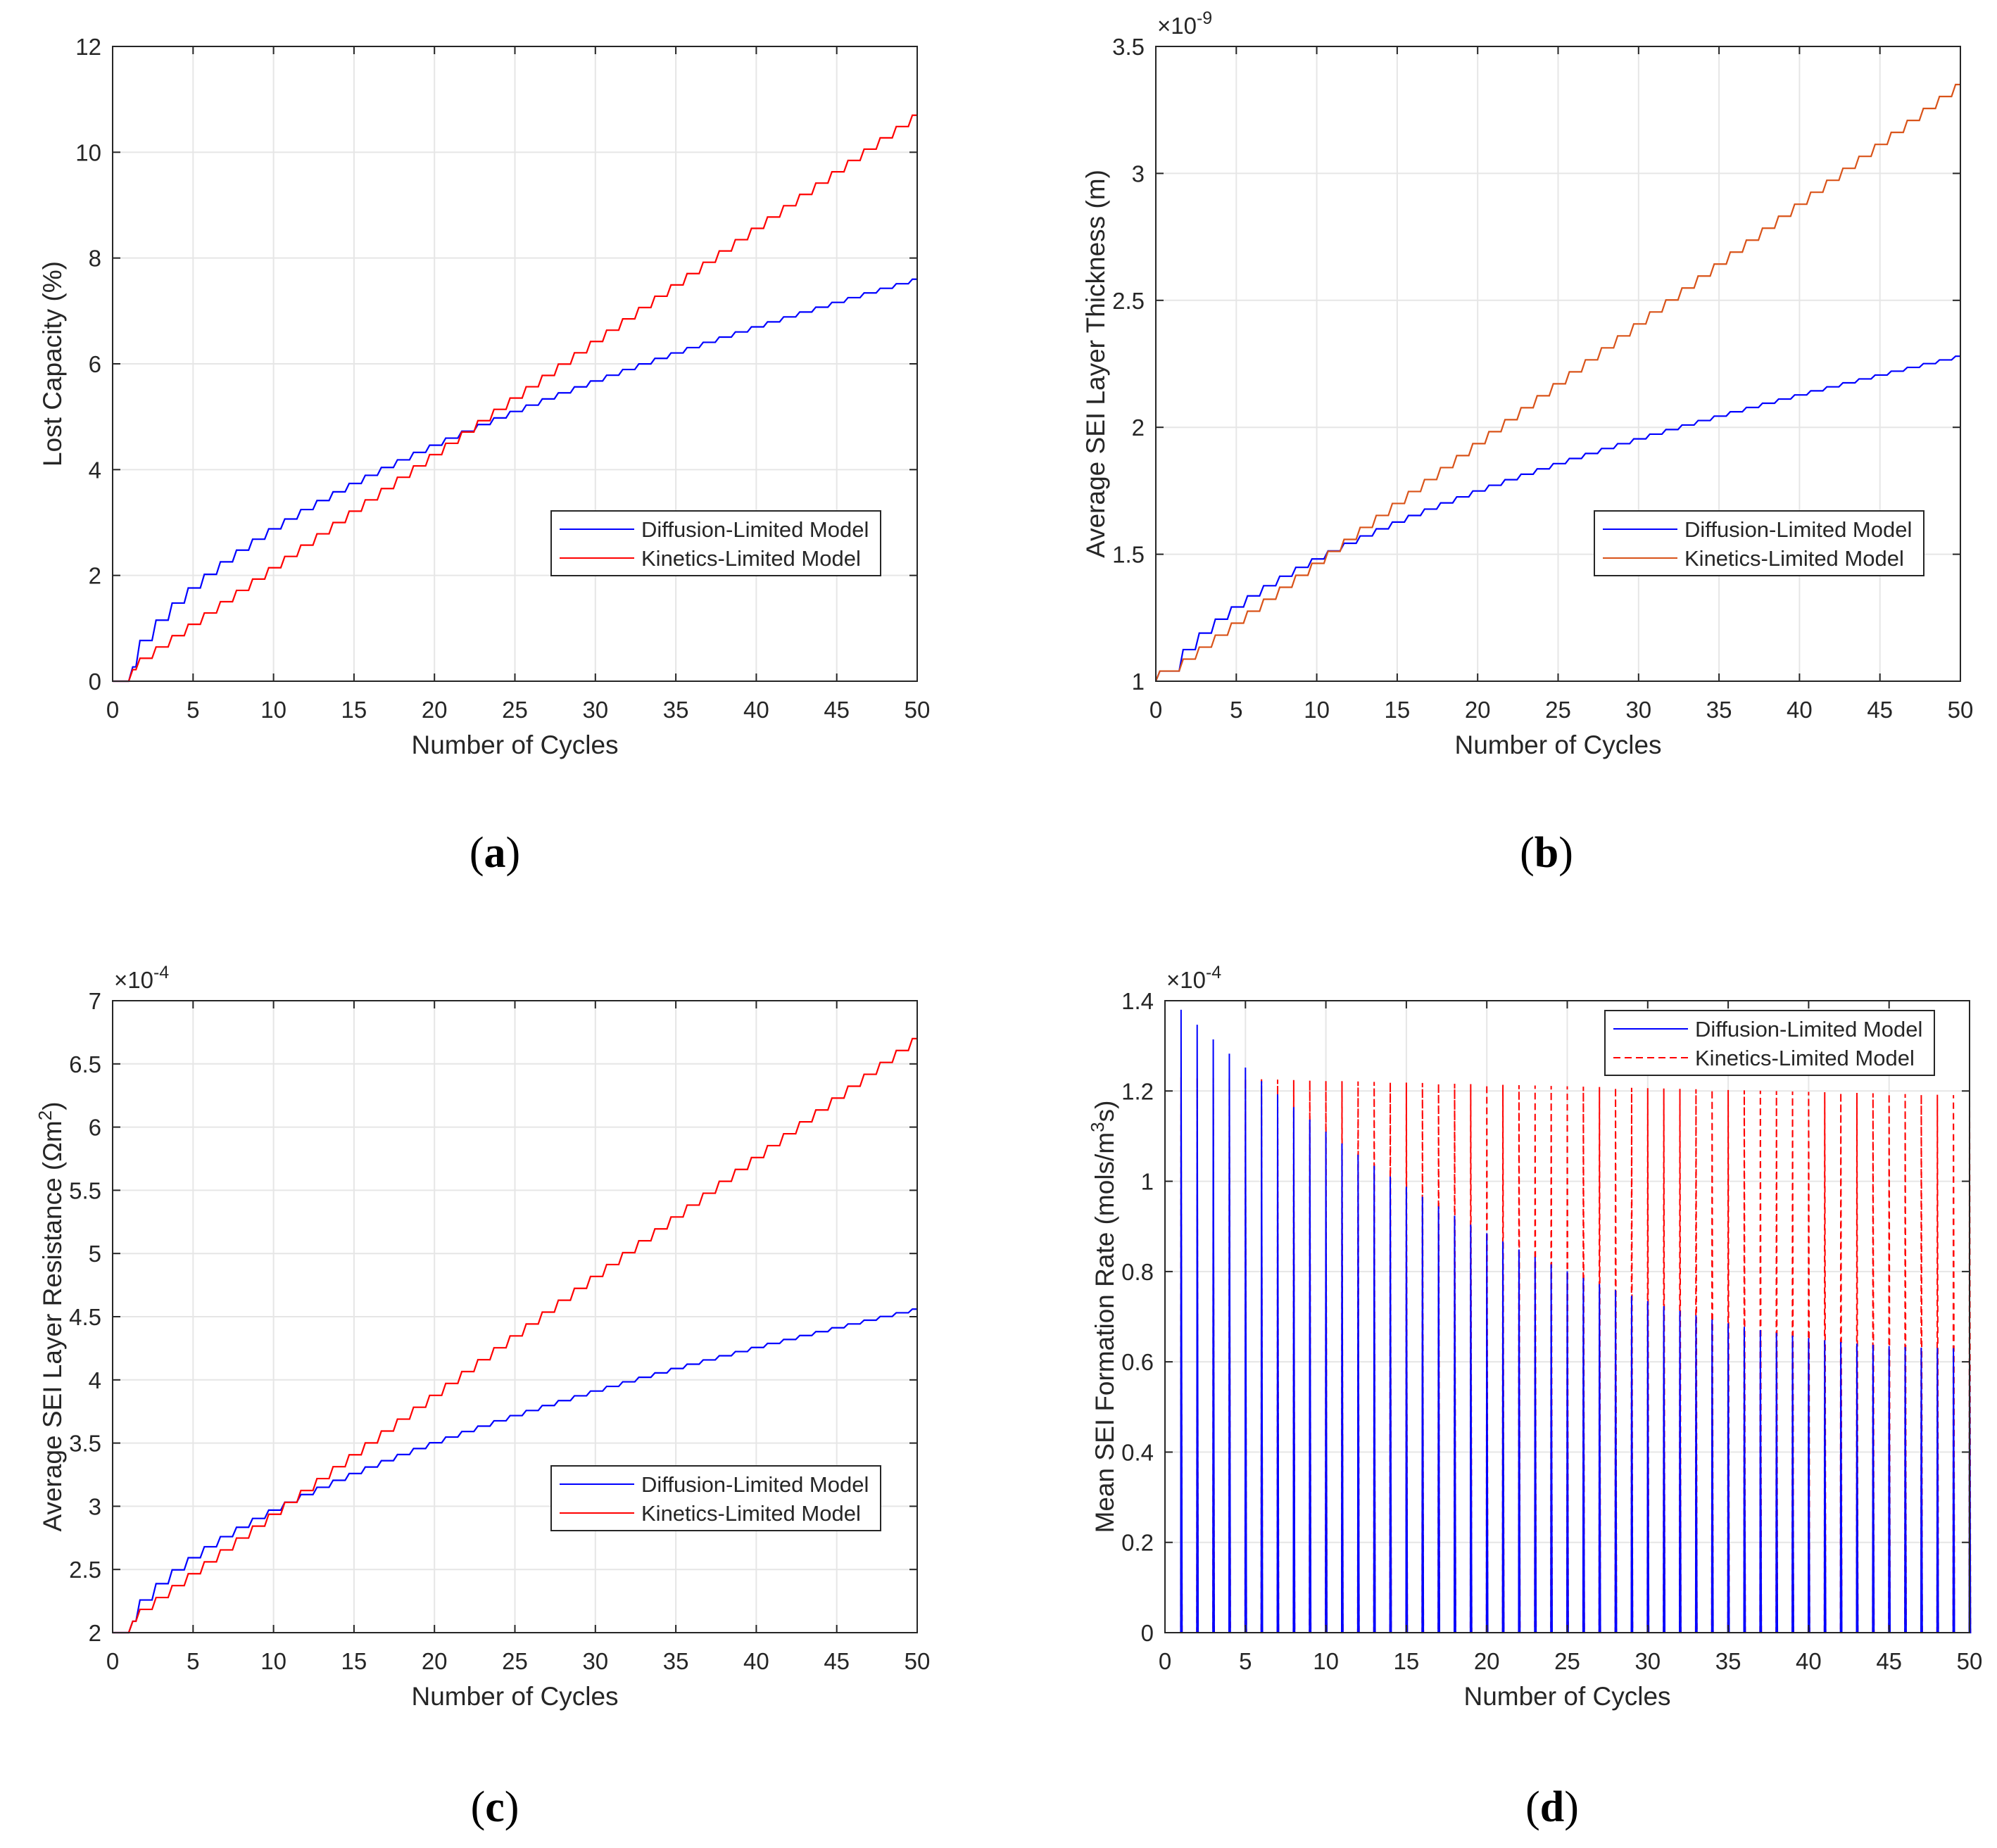 The width and height of the screenshot is (1997, 1848). What do you see at coordinates (1137, 1001) in the screenshot?
I see `y-tick-label: 1.4` at bounding box center [1137, 1001].